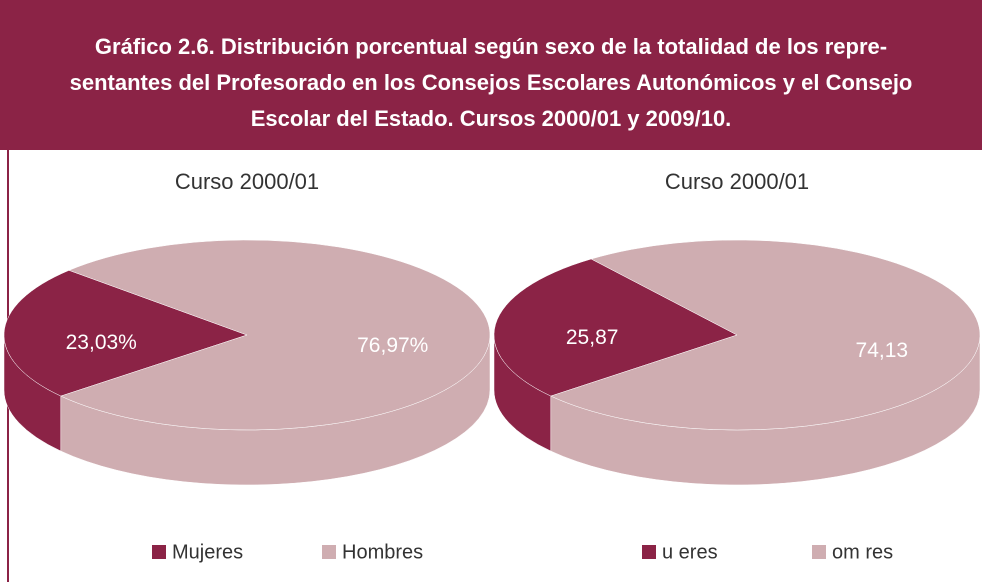  I want to click on legend-label: Mujeres, so click(207, 552).